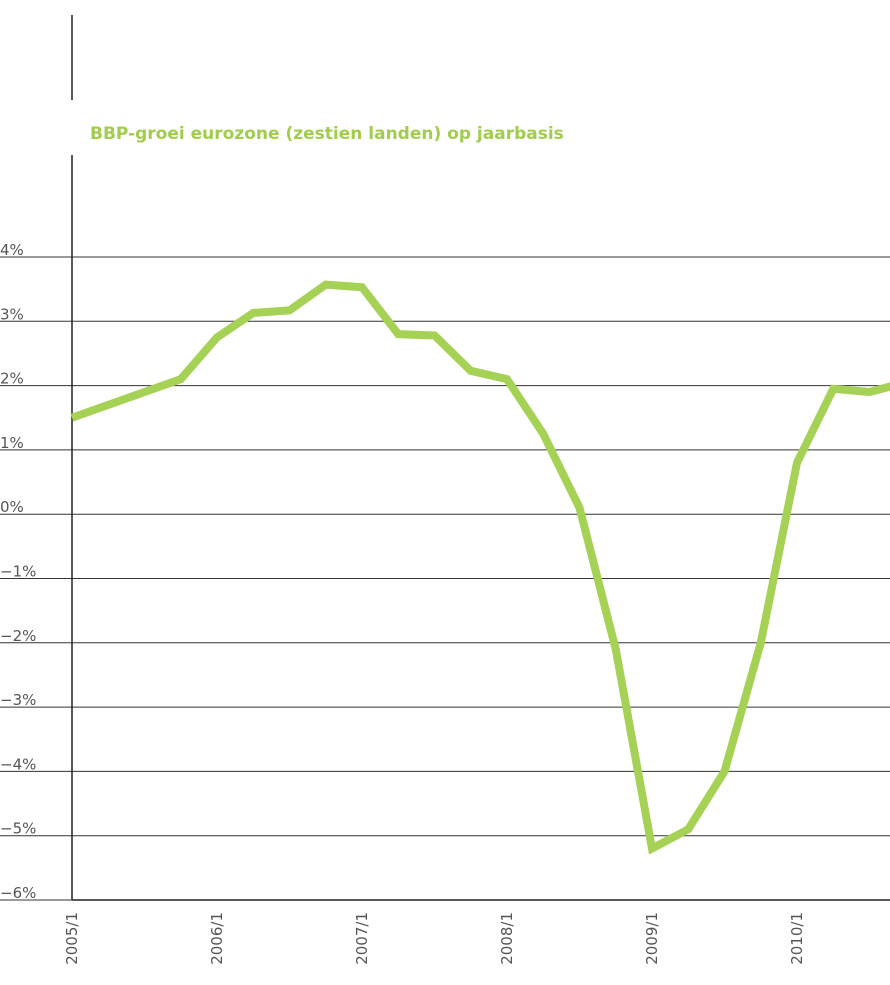 The image size is (890, 985). What do you see at coordinates (652, 938) in the screenshot?
I see `x-tick-label: 2009/1` at bounding box center [652, 938].